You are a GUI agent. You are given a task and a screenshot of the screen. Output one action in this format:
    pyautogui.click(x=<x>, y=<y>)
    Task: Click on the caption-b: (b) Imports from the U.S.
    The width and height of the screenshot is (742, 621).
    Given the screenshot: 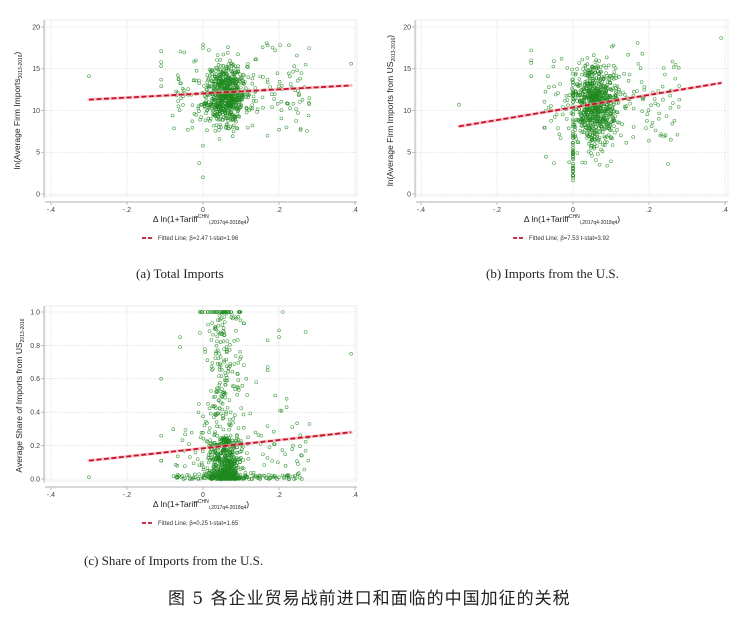 What is the action you would take?
    pyautogui.click(x=552, y=273)
    